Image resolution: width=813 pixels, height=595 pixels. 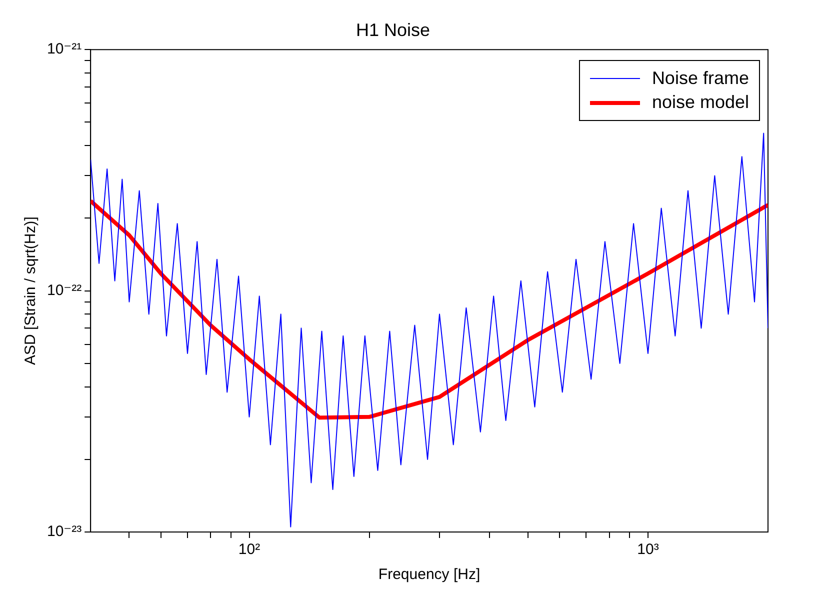 I want to click on legend-label: noise model, so click(x=700, y=102).